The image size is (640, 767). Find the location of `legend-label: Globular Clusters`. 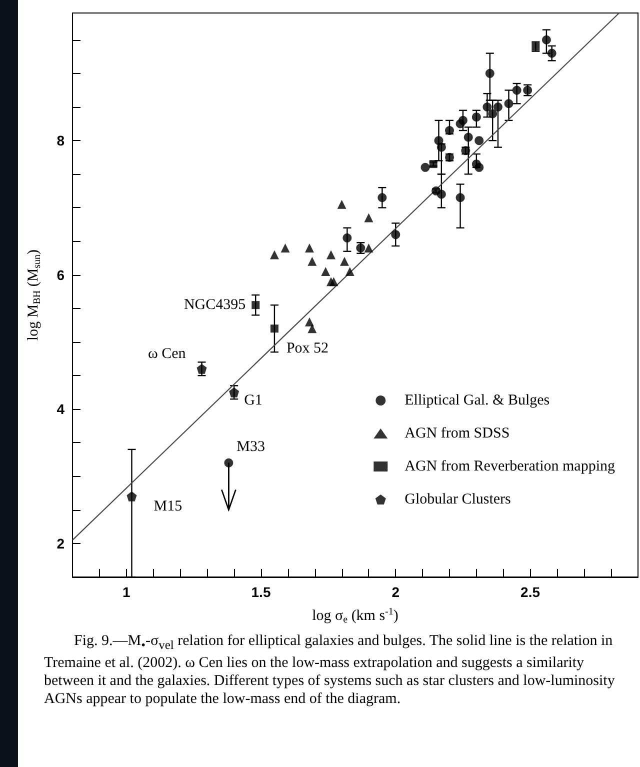

legend-label: Globular Clusters is located at coordinates (458, 500).